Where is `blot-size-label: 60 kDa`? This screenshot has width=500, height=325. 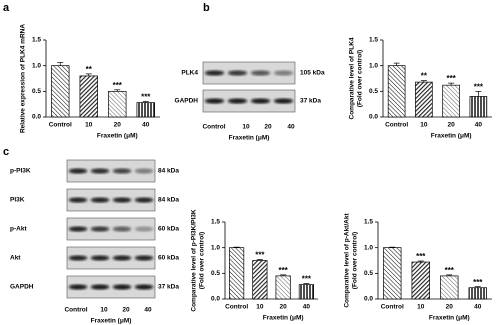
blot-size-label: 60 kDa is located at coordinates (168, 258).